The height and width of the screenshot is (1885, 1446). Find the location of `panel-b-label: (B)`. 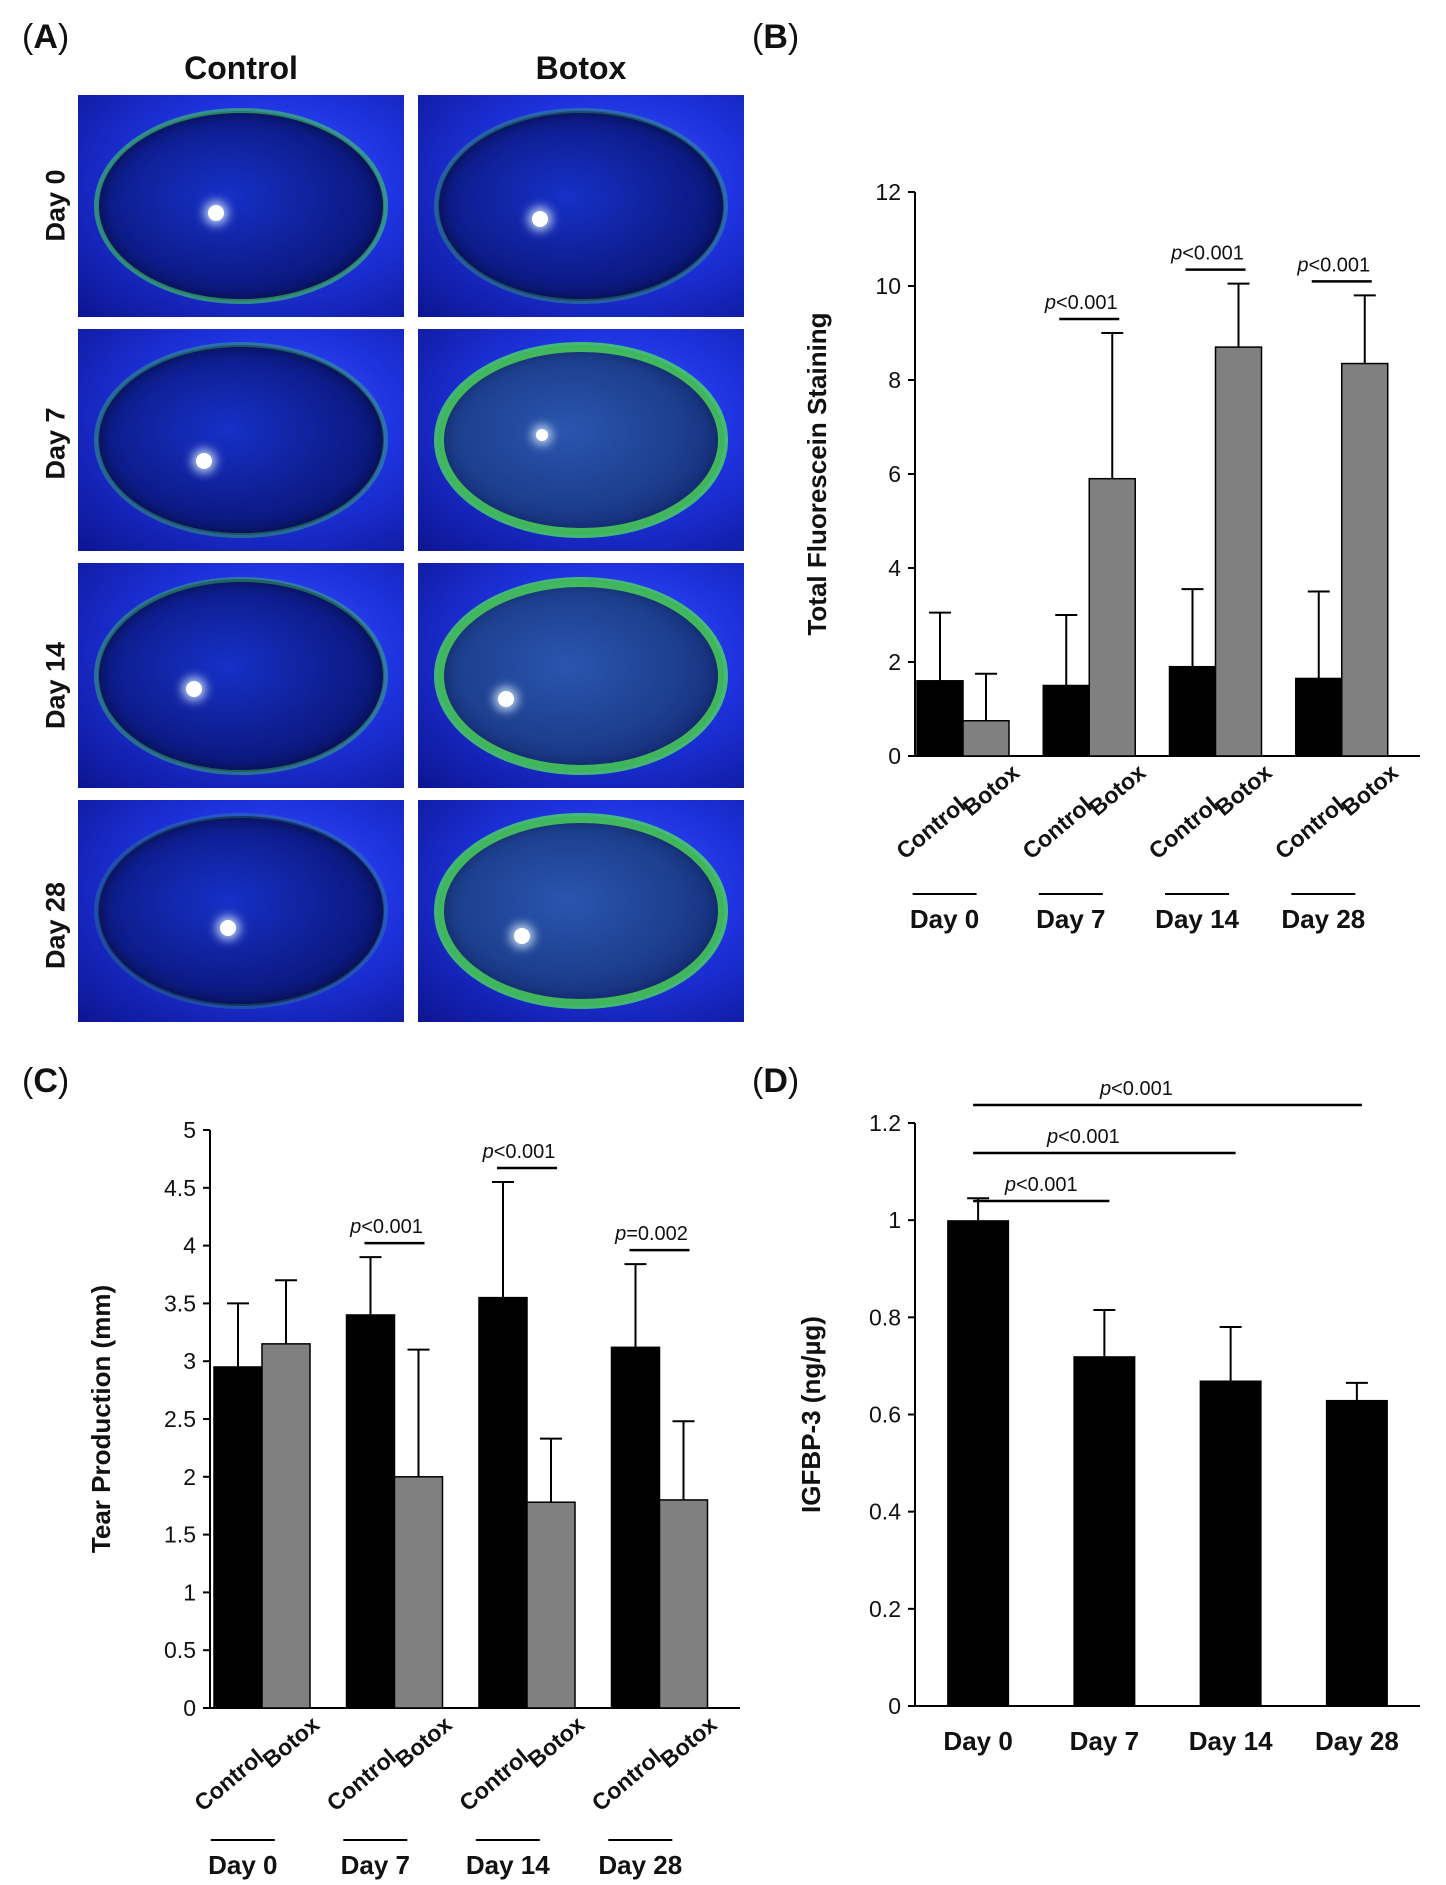

panel-b-label: (B) is located at coordinates (776, 37).